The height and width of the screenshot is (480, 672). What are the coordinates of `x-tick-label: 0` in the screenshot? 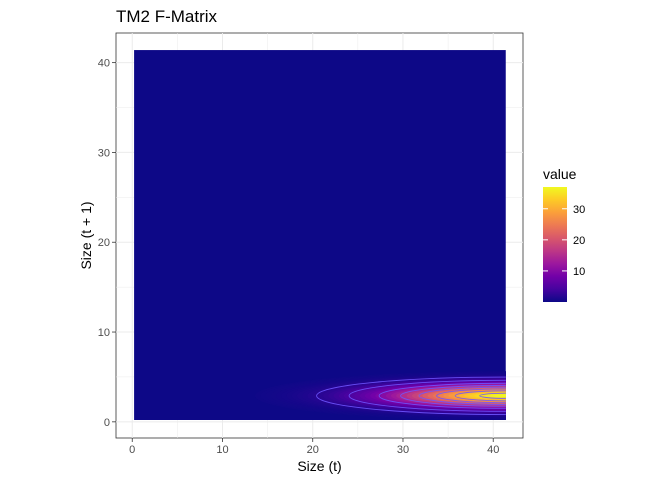 It's located at (132, 450).